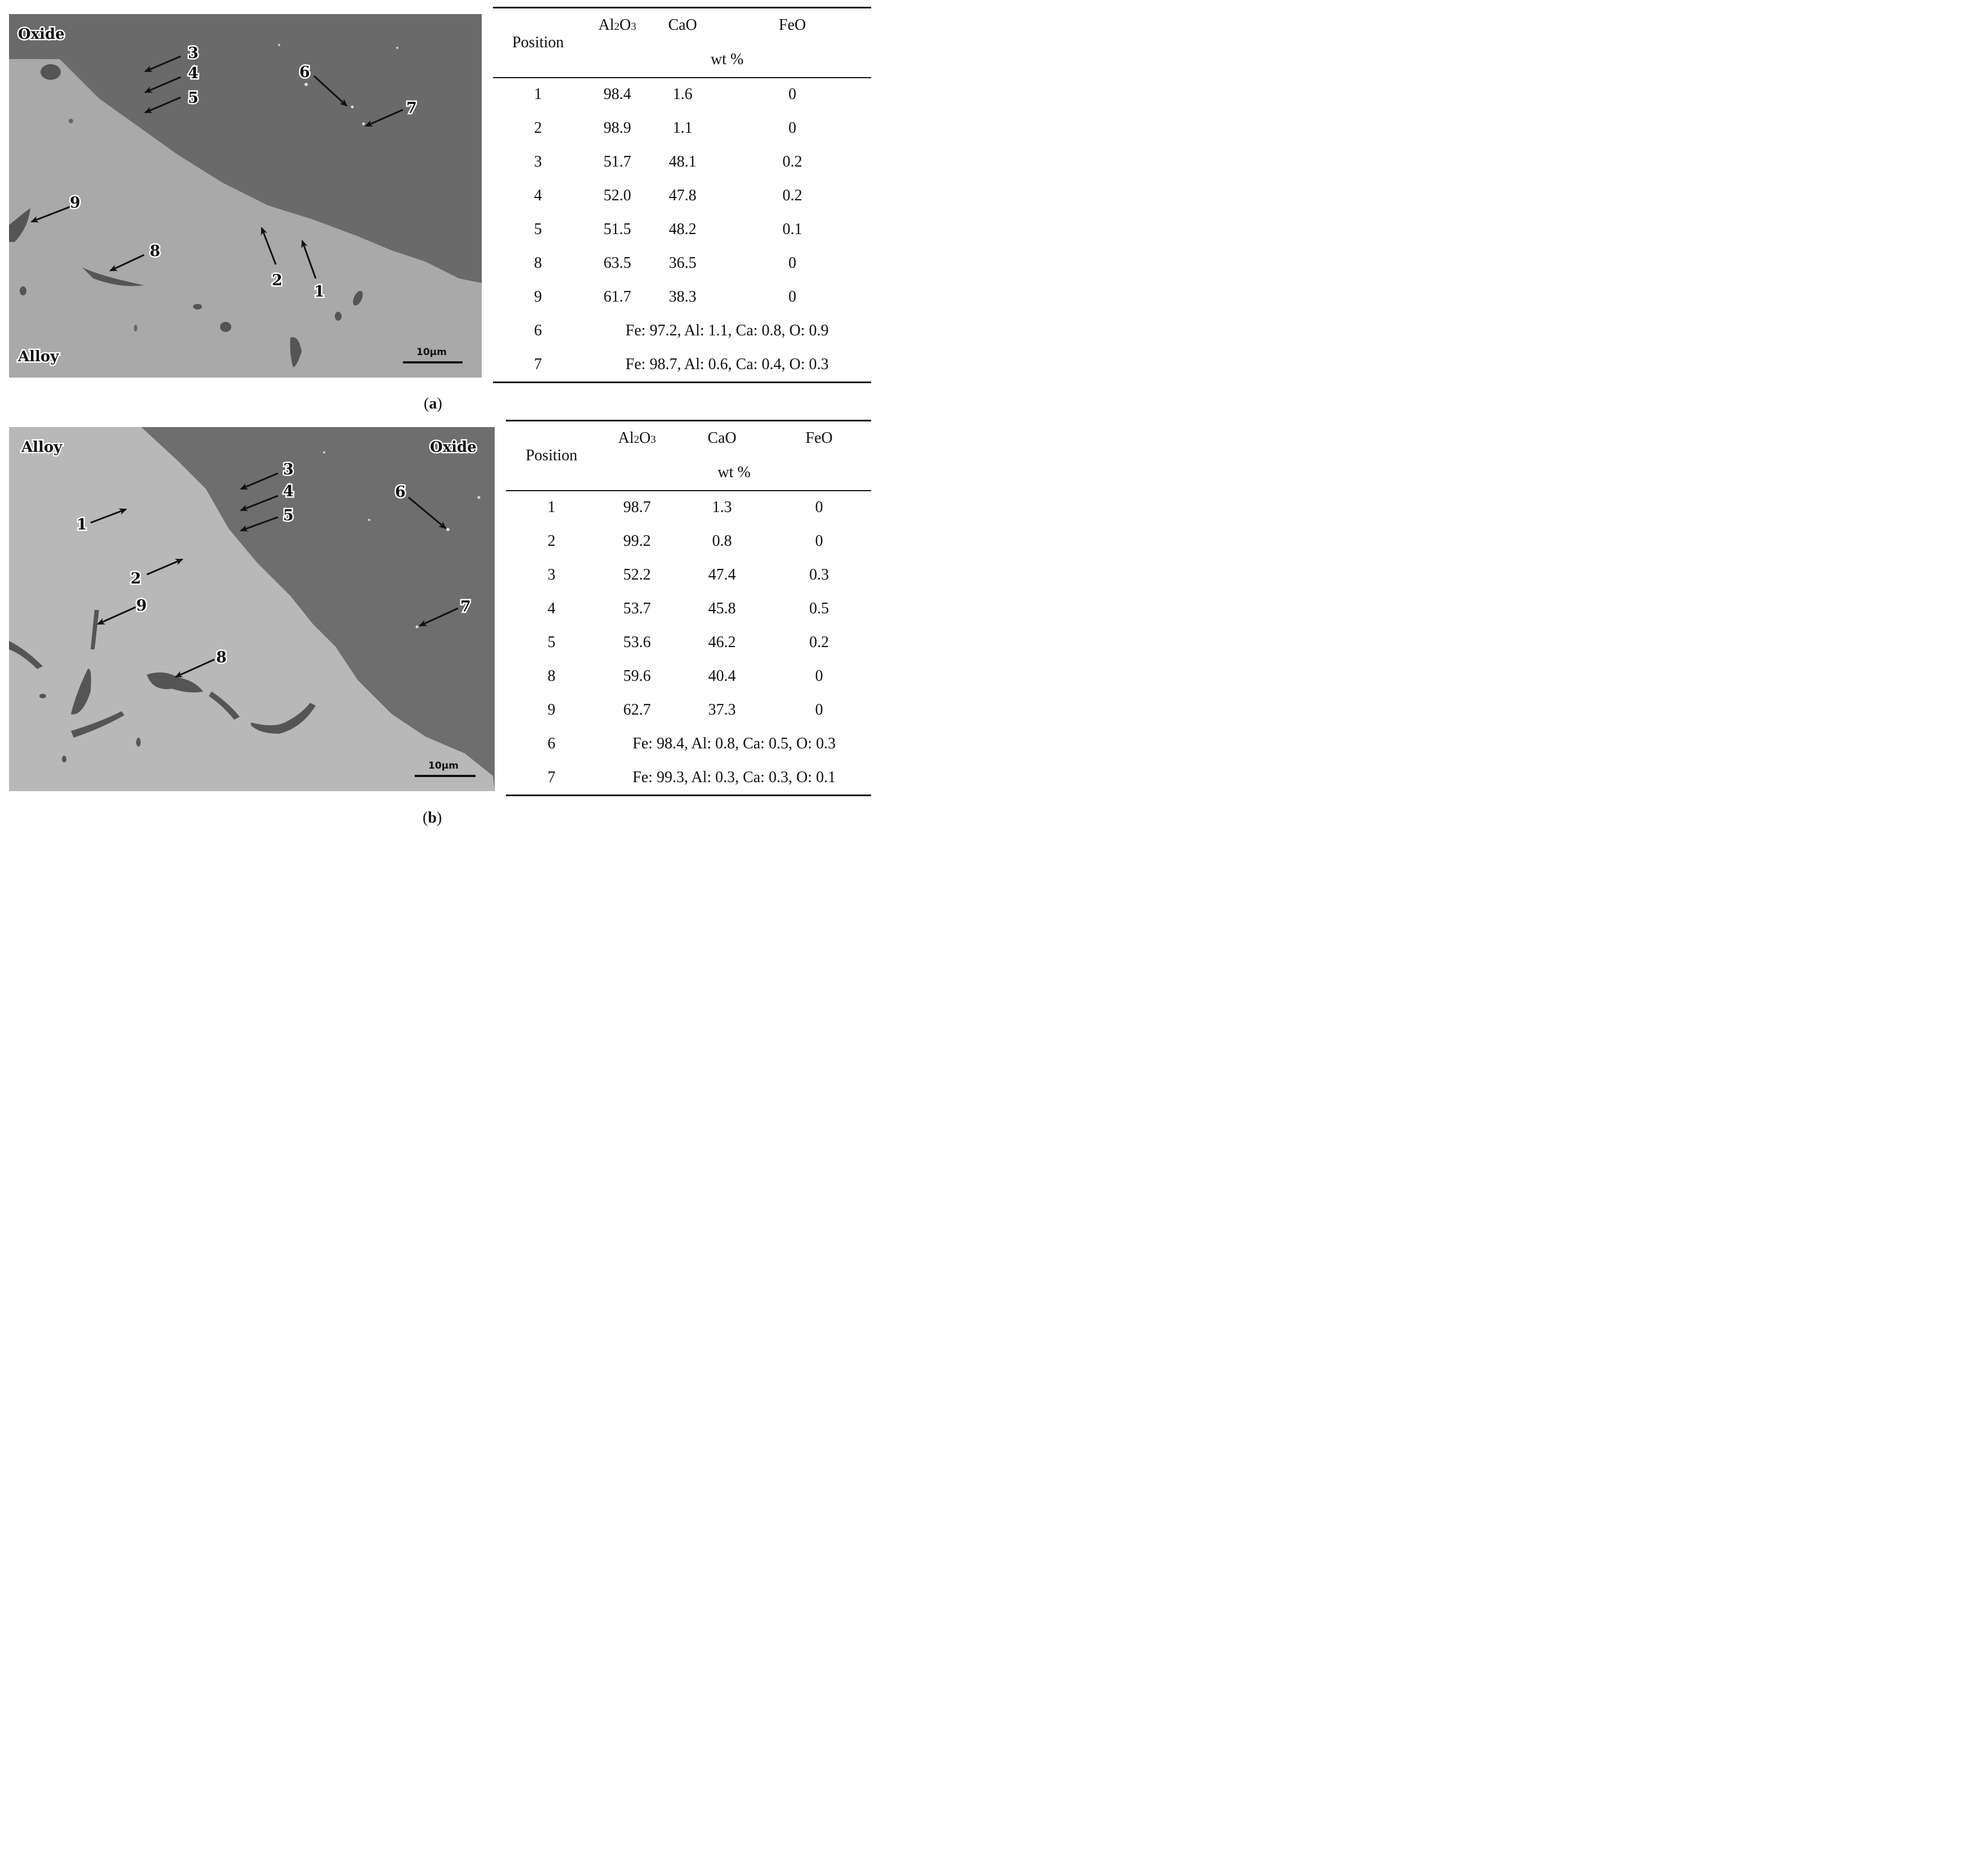  What do you see at coordinates (433, 403) in the screenshot?
I see `caption-a: (a)` at bounding box center [433, 403].